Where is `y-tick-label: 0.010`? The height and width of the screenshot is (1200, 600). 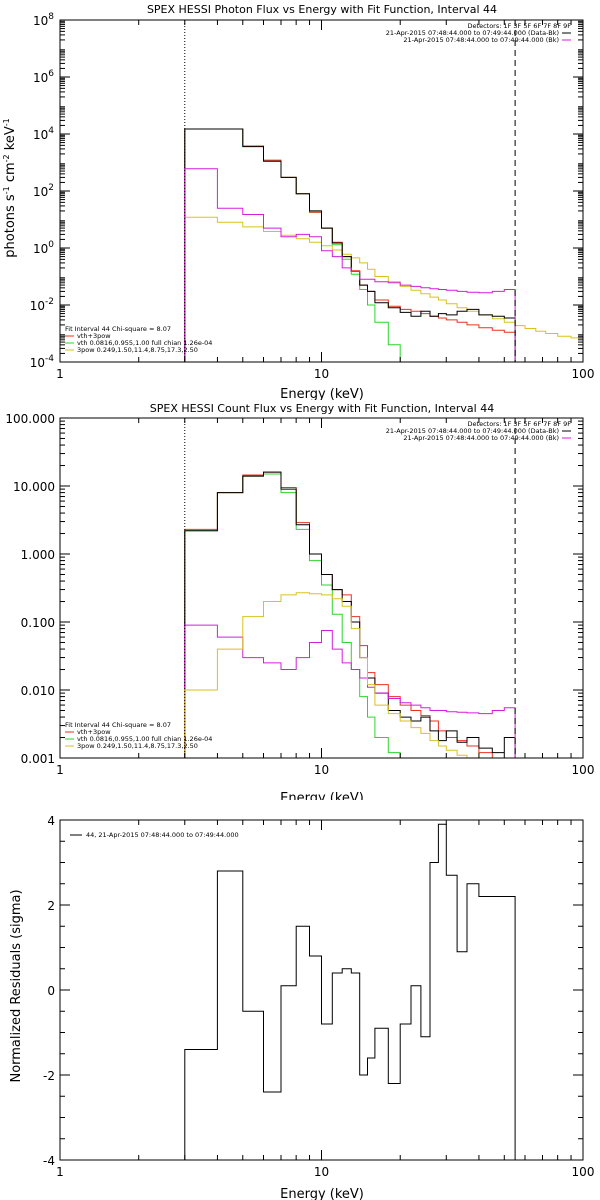
y-tick-label: 0.010 is located at coordinates (38, 691).